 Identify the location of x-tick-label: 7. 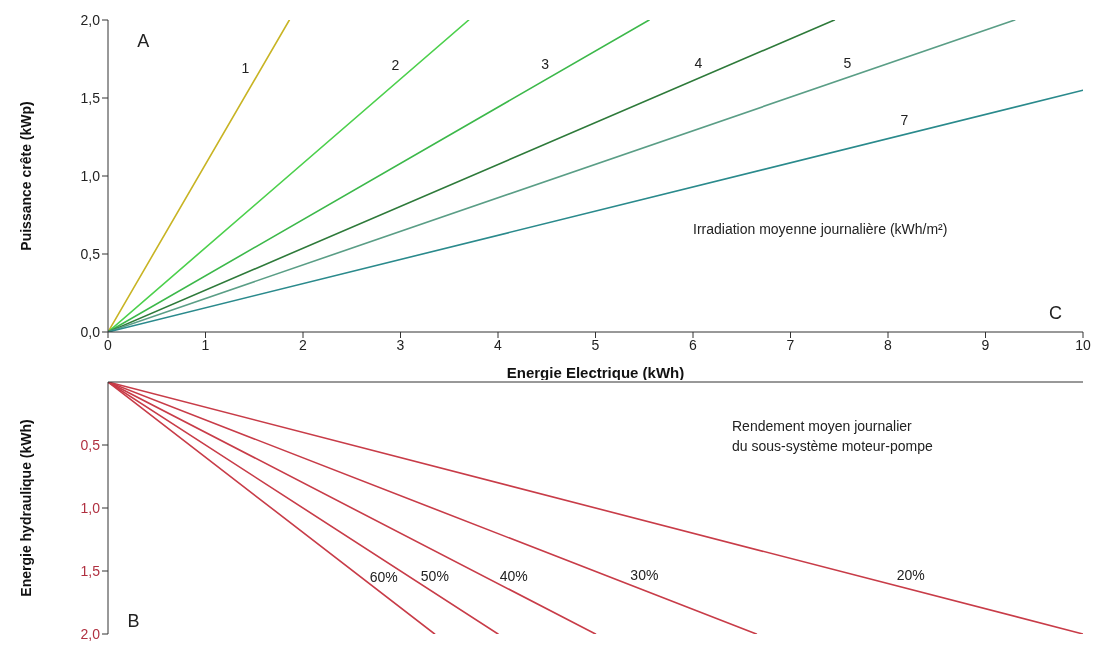
(790, 344).